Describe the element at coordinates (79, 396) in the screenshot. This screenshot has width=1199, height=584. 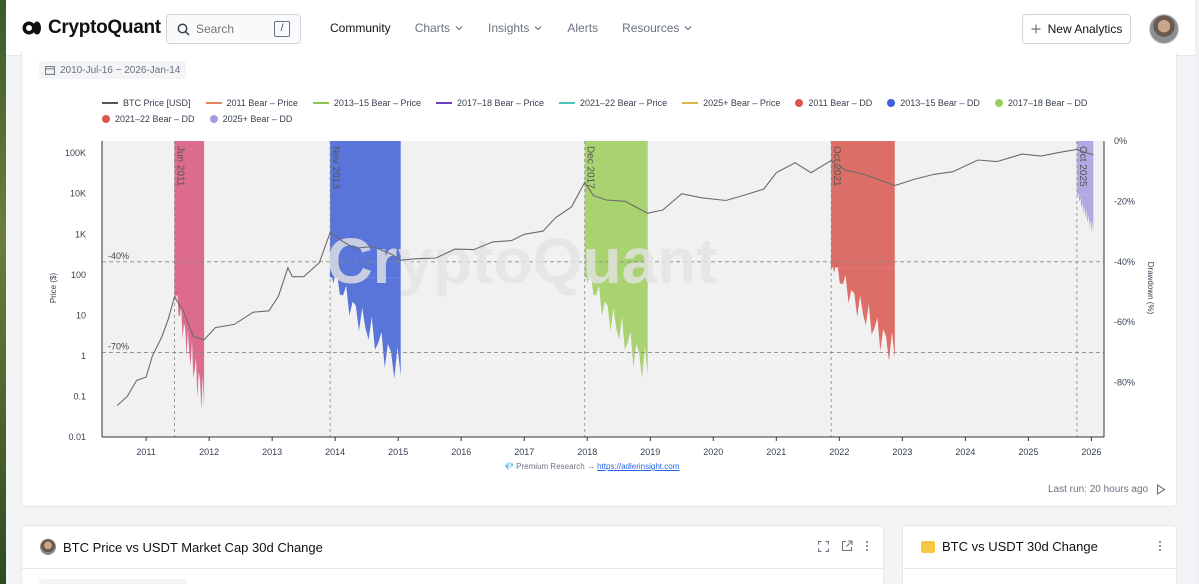
I see `y-left-tick-label: 0.1` at that location.